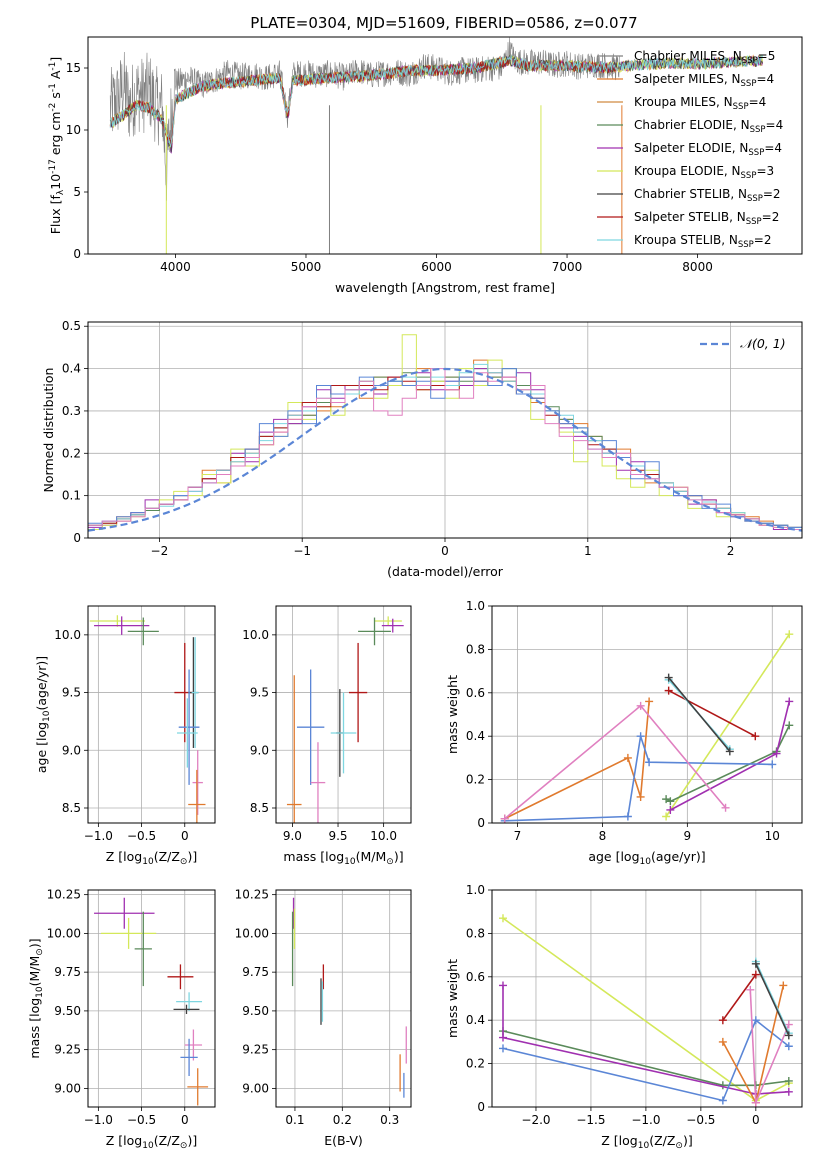 This screenshot has width=819, height=1170. I want to click on y-axis-label: age [log10(age/yr)], so click(43, 714).